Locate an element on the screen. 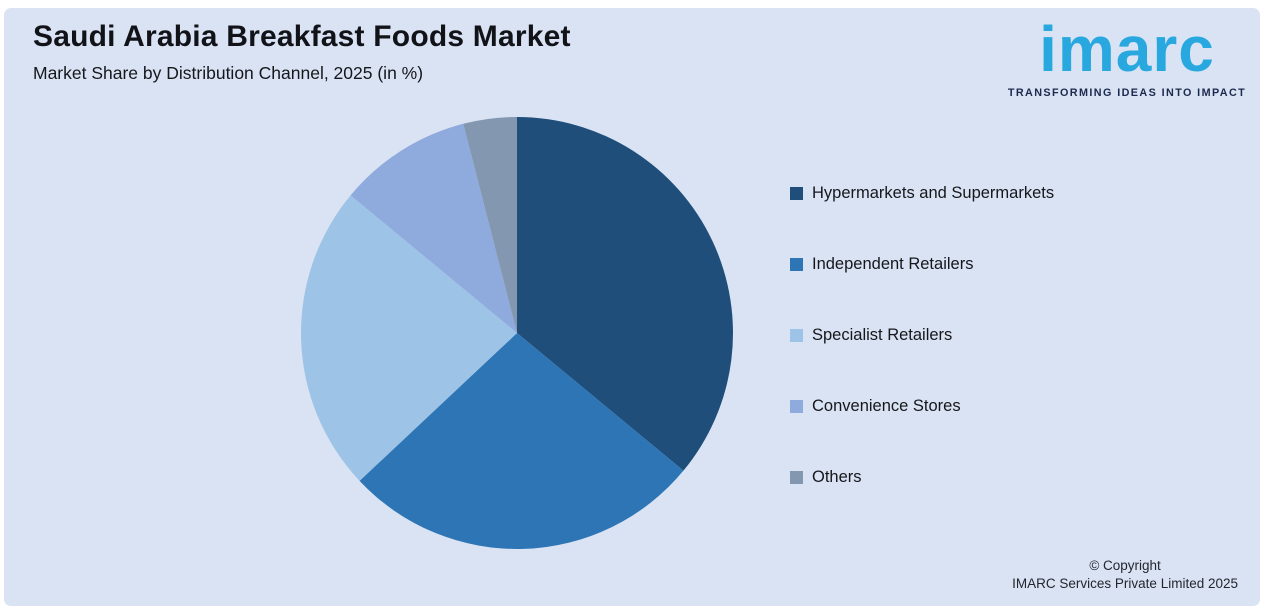 The height and width of the screenshot is (610, 1264). legend-item: Hypermarkets and Supermarkets is located at coordinates (922, 193).